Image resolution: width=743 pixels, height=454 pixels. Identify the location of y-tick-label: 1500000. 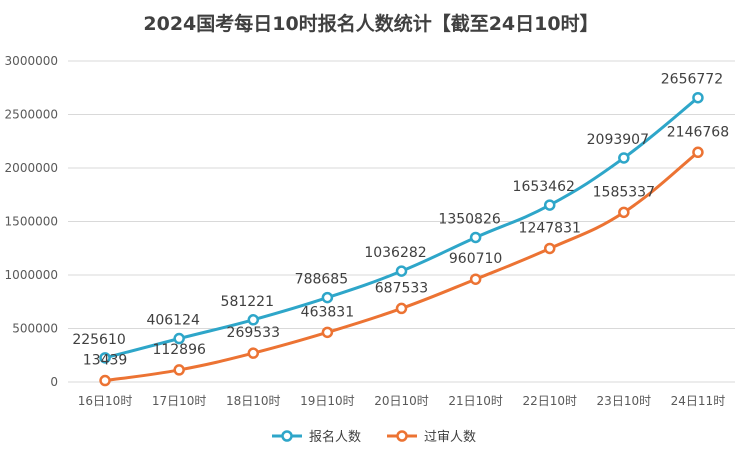
(31, 222).